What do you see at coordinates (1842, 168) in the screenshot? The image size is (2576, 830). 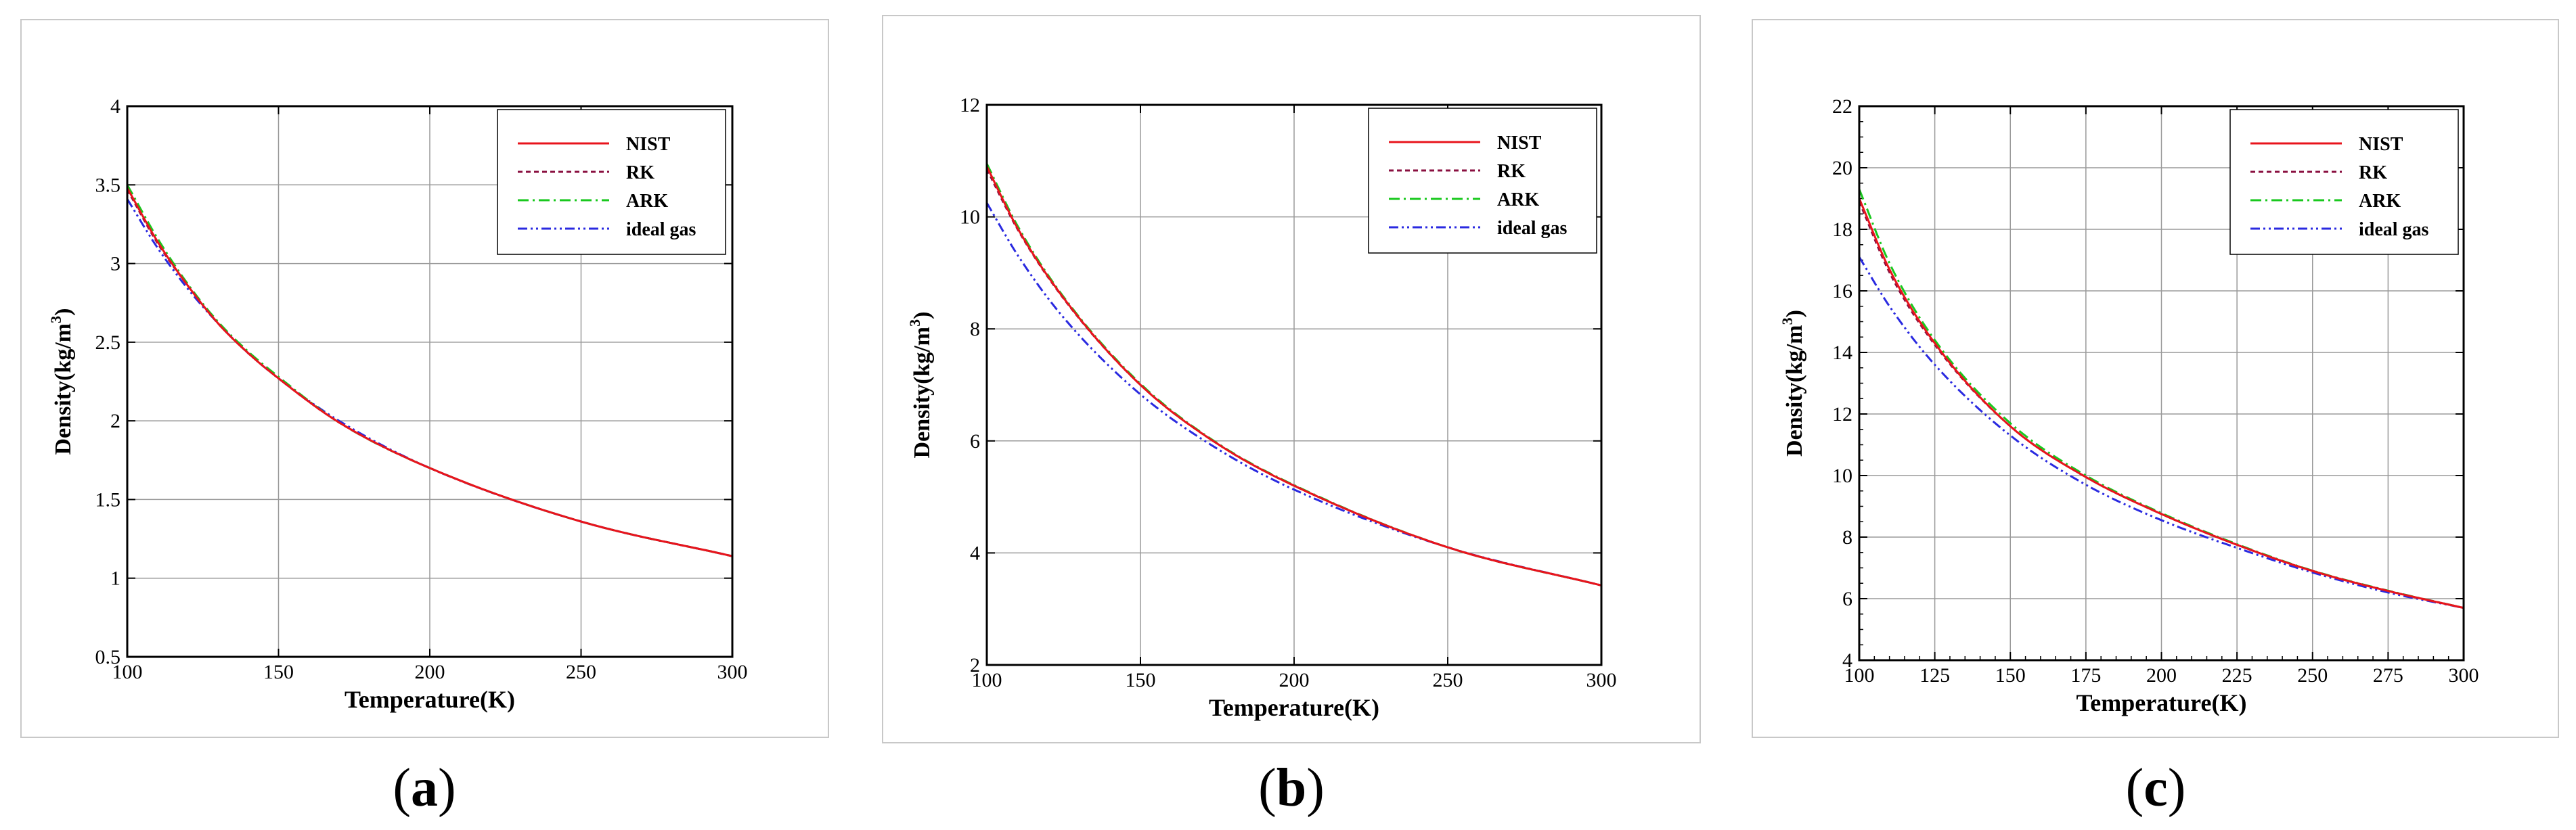 I see `y-tick-label: 20` at bounding box center [1842, 168].